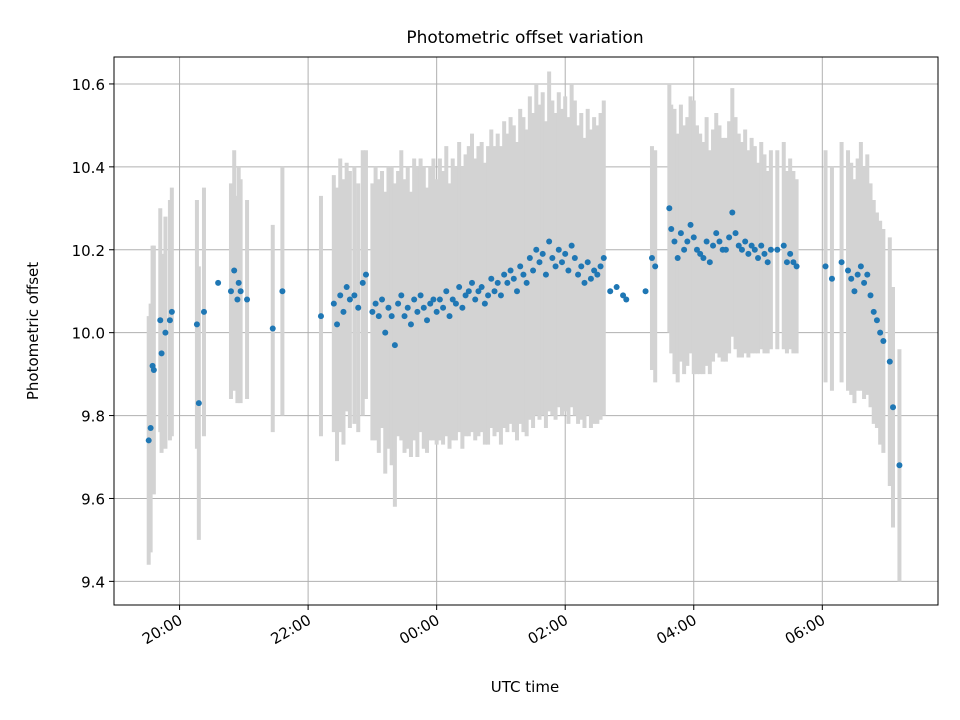 Image resolution: width=960 pixels, height=720 pixels. What do you see at coordinates (525, 687) in the screenshot?
I see `x-axis-label: UTC time` at bounding box center [525, 687].